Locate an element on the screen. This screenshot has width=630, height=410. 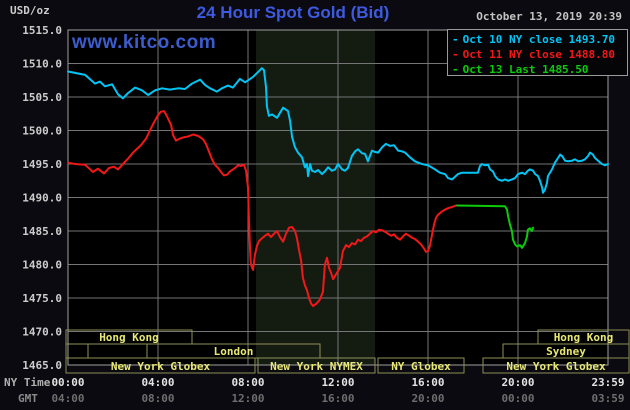
y-tick-label: 1515.0 is located at coordinates (42, 30).